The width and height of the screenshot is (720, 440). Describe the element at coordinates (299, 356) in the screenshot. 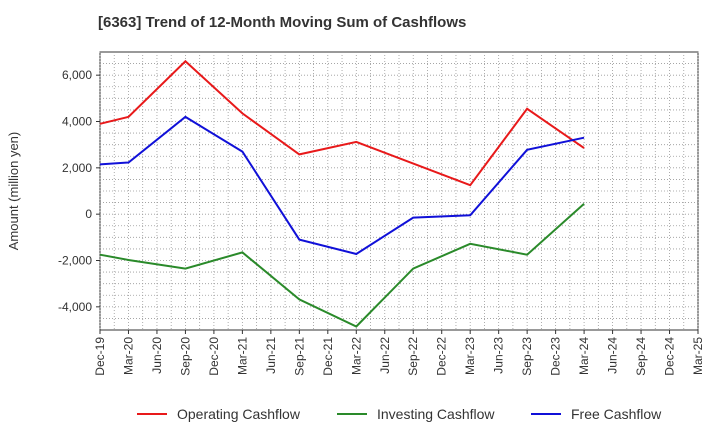

I see `x-tick-label: Sep-21` at that location.